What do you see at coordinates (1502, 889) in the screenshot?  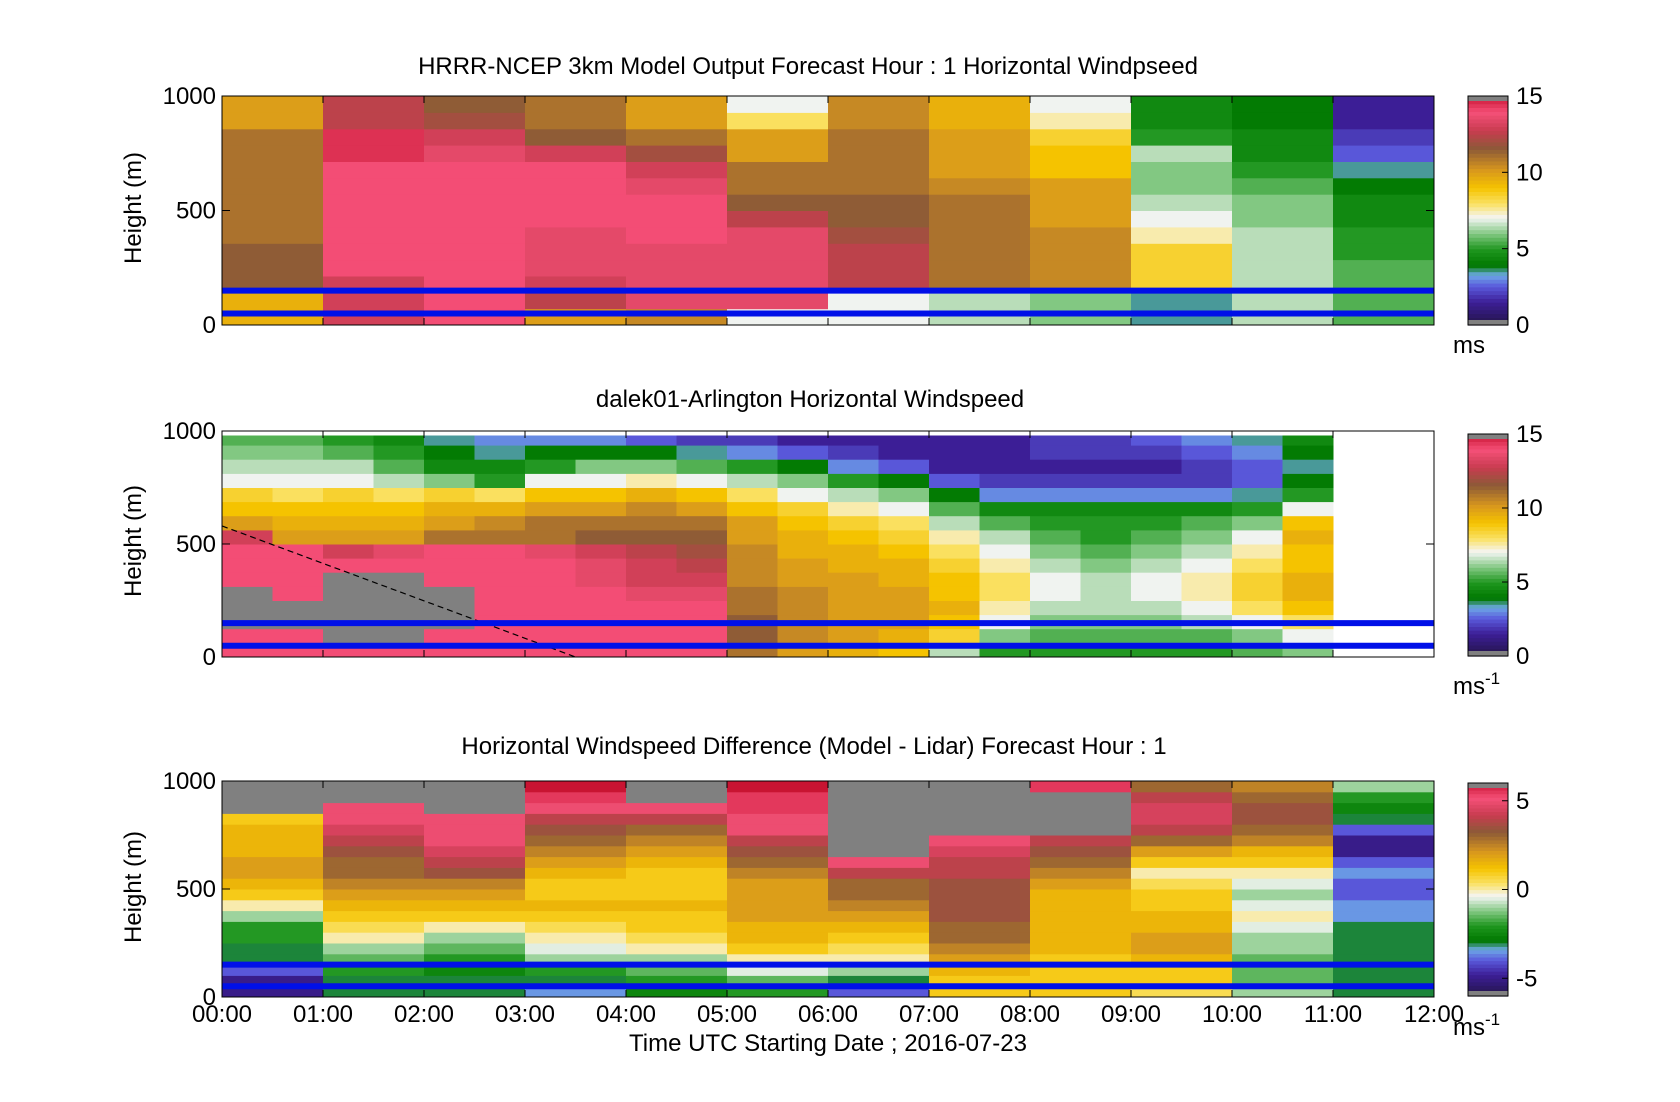 I see `difference-colorbar: -5 0 5` at bounding box center [1502, 889].